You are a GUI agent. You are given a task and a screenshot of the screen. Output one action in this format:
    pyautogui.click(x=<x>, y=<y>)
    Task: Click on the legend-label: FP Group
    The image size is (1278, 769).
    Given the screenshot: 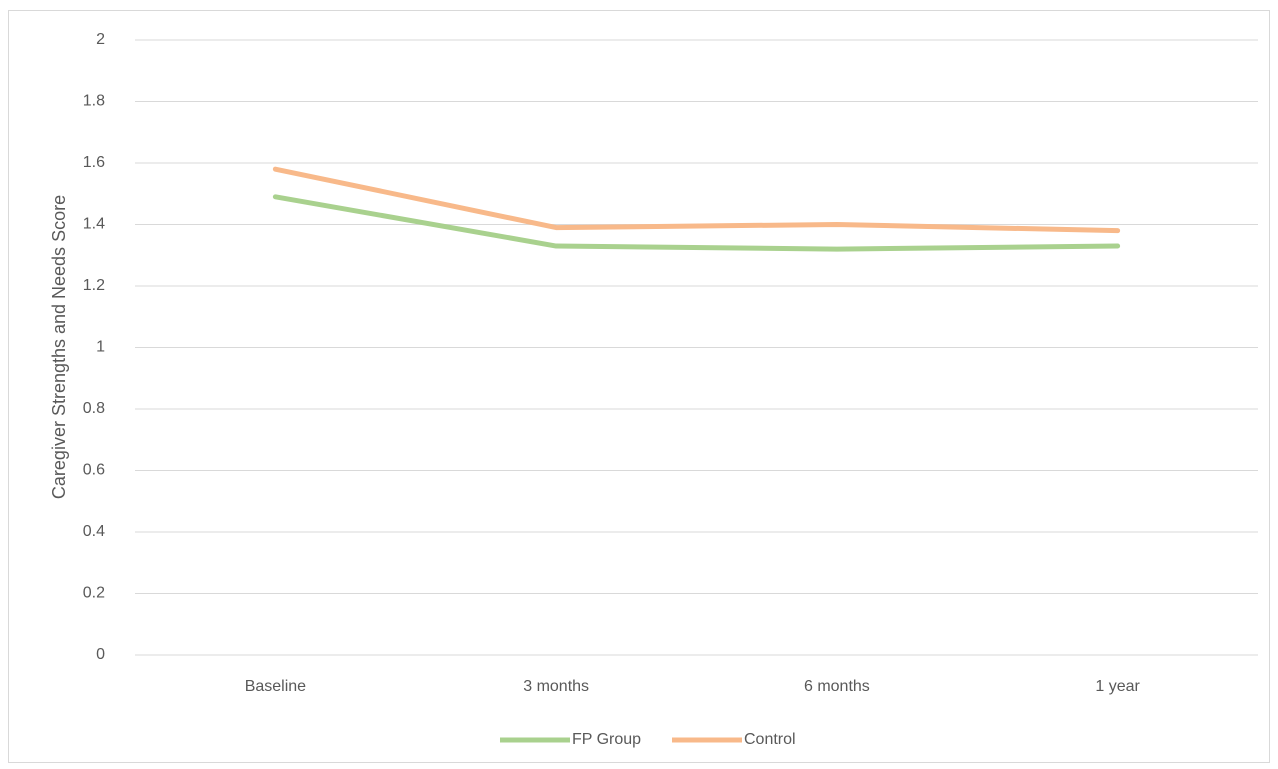 What is the action you would take?
    pyautogui.click(x=606, y=739)
    